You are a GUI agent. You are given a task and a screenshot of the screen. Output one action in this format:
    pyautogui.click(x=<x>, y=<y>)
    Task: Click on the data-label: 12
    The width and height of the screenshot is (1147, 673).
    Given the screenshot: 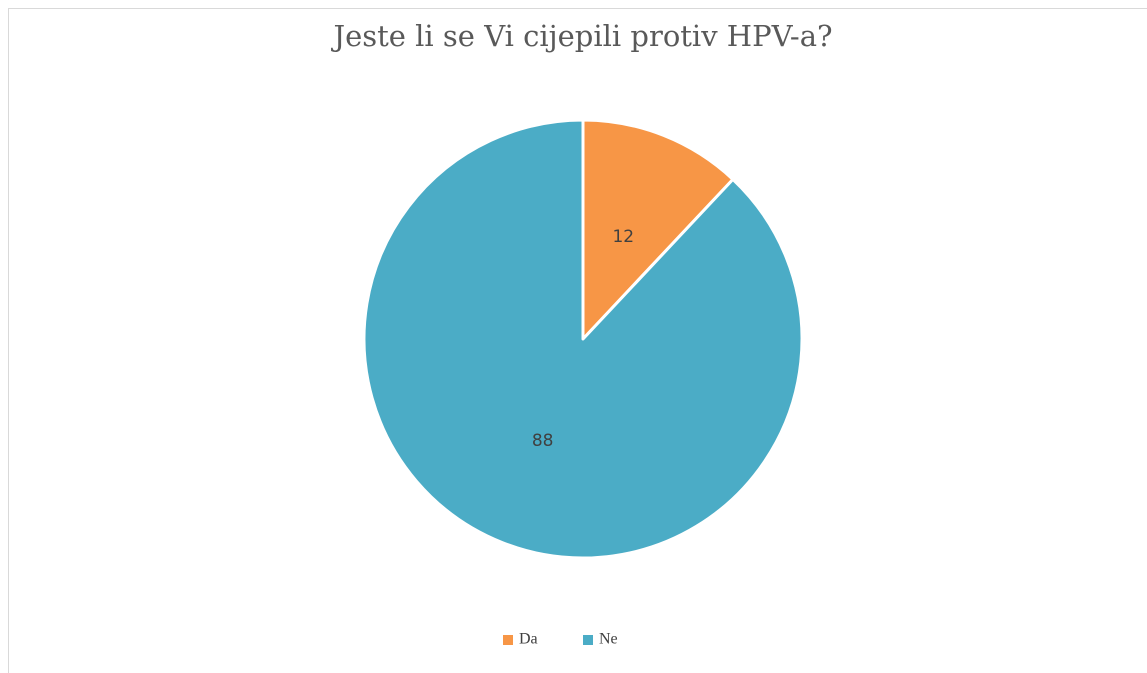 What is the action you would take?
    pyautogui.click(x=623, y=237)
    